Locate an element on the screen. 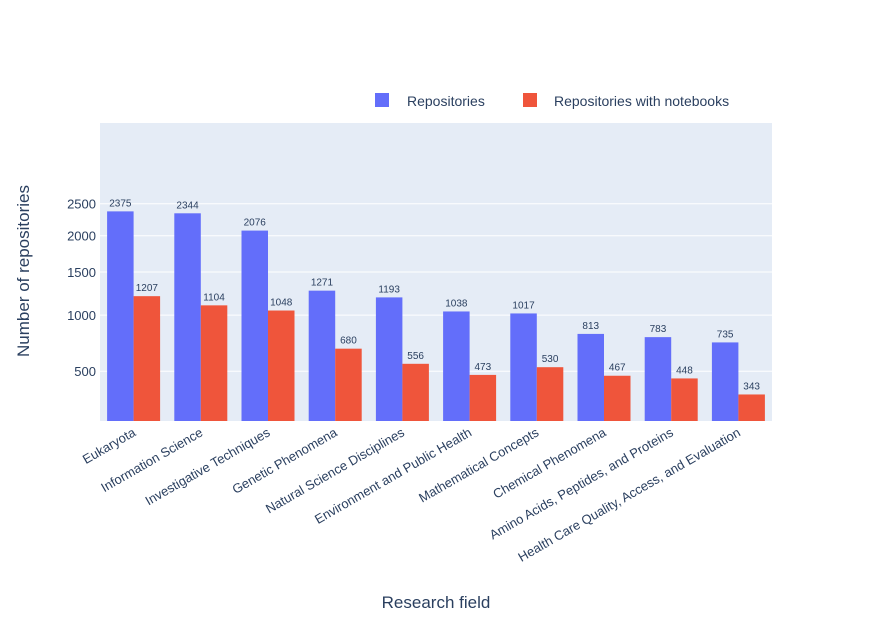 This screenshot has height=623, width=872. y-axis-title: Number of repositories is located at coordinates (23, 271).